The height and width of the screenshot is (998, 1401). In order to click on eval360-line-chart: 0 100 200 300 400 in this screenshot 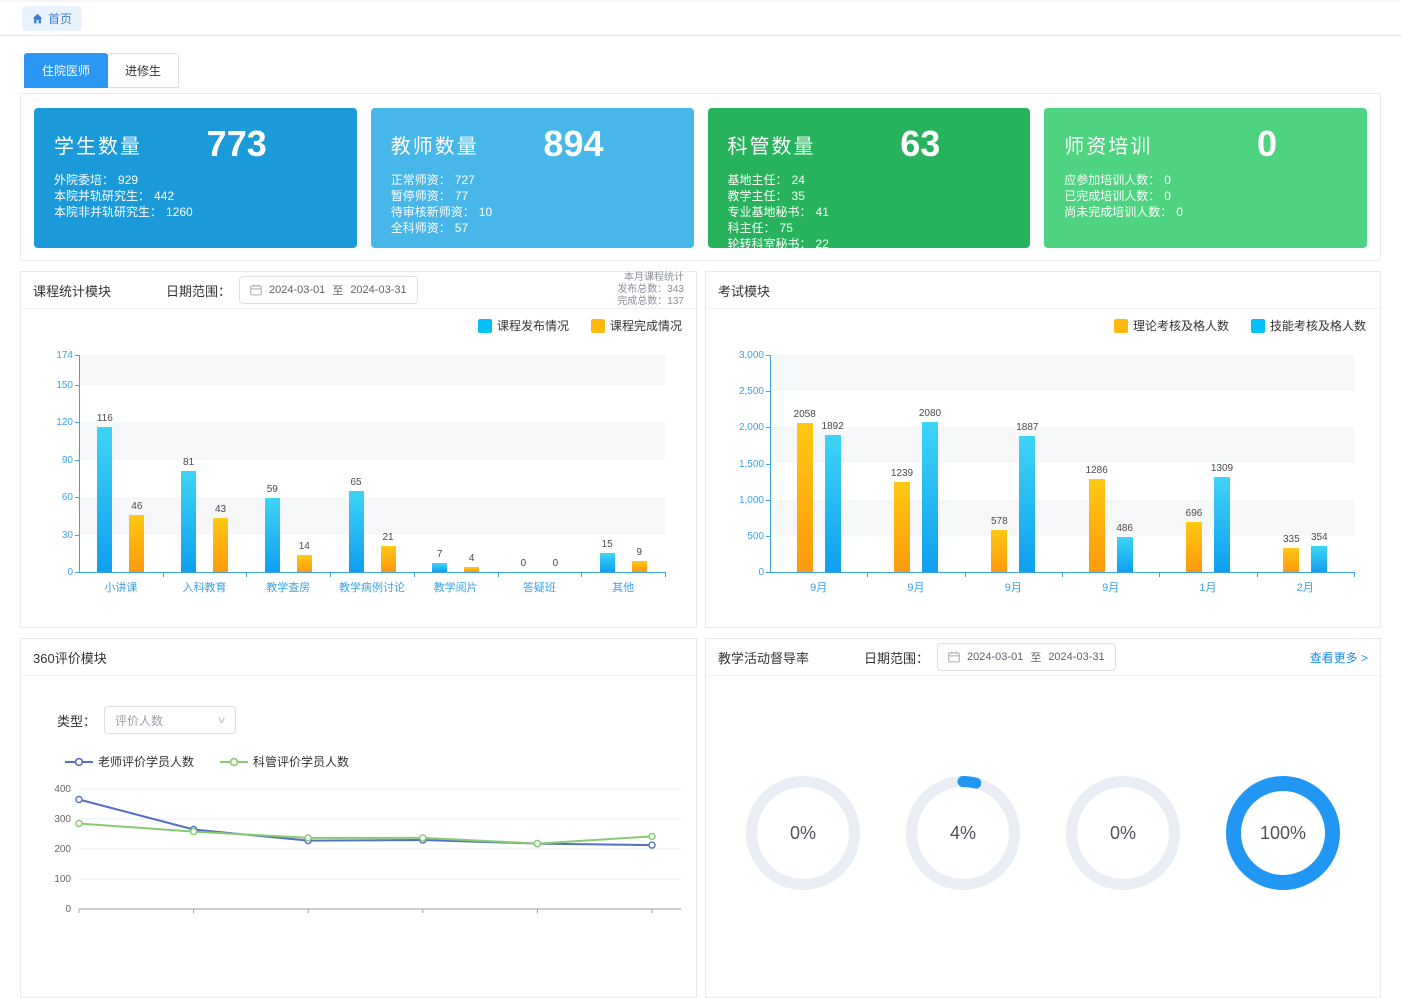, I will do `click(358, 848)`.